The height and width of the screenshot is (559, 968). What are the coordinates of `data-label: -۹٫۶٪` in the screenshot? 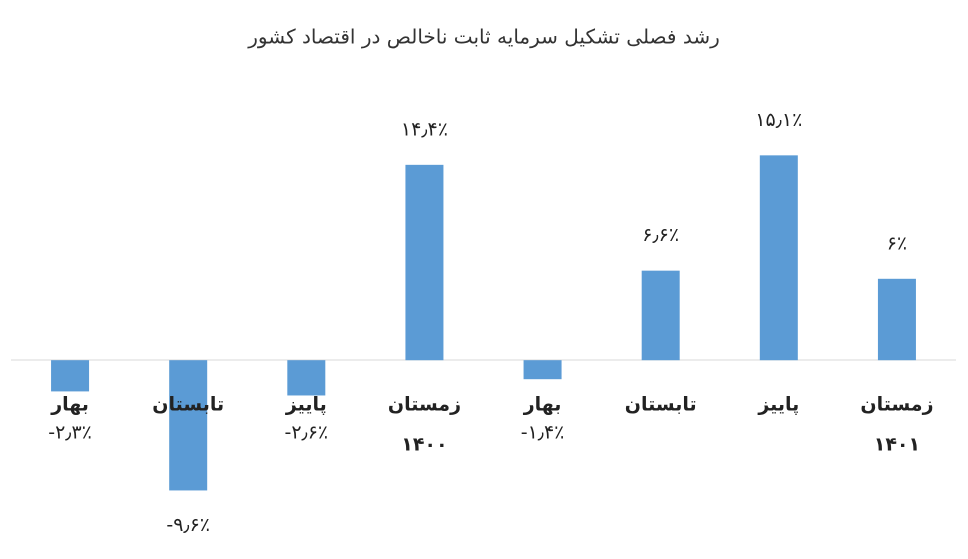 It's located at (188, 525).